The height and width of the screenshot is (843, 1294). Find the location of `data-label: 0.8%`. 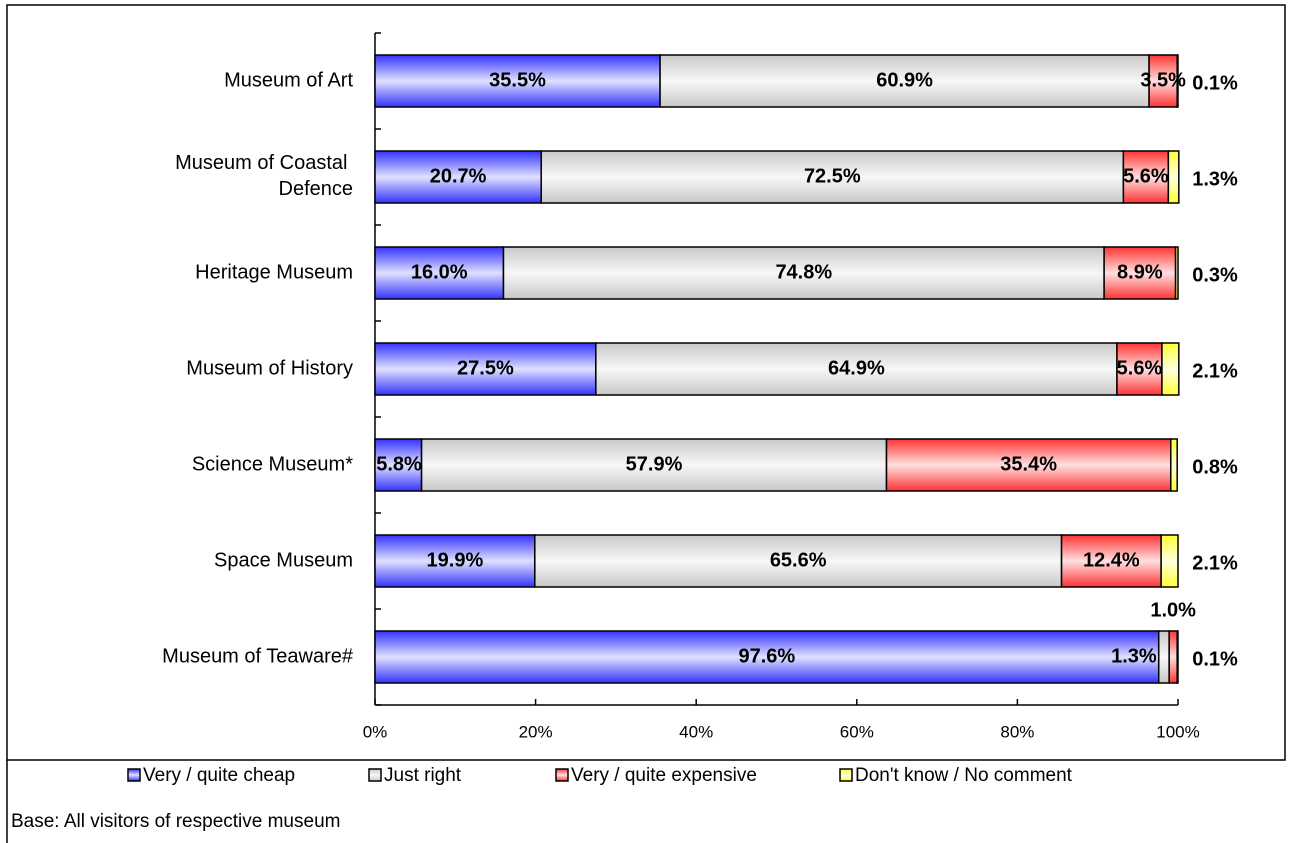

data-label: 0.8% is located at coordinates (1215, 467).